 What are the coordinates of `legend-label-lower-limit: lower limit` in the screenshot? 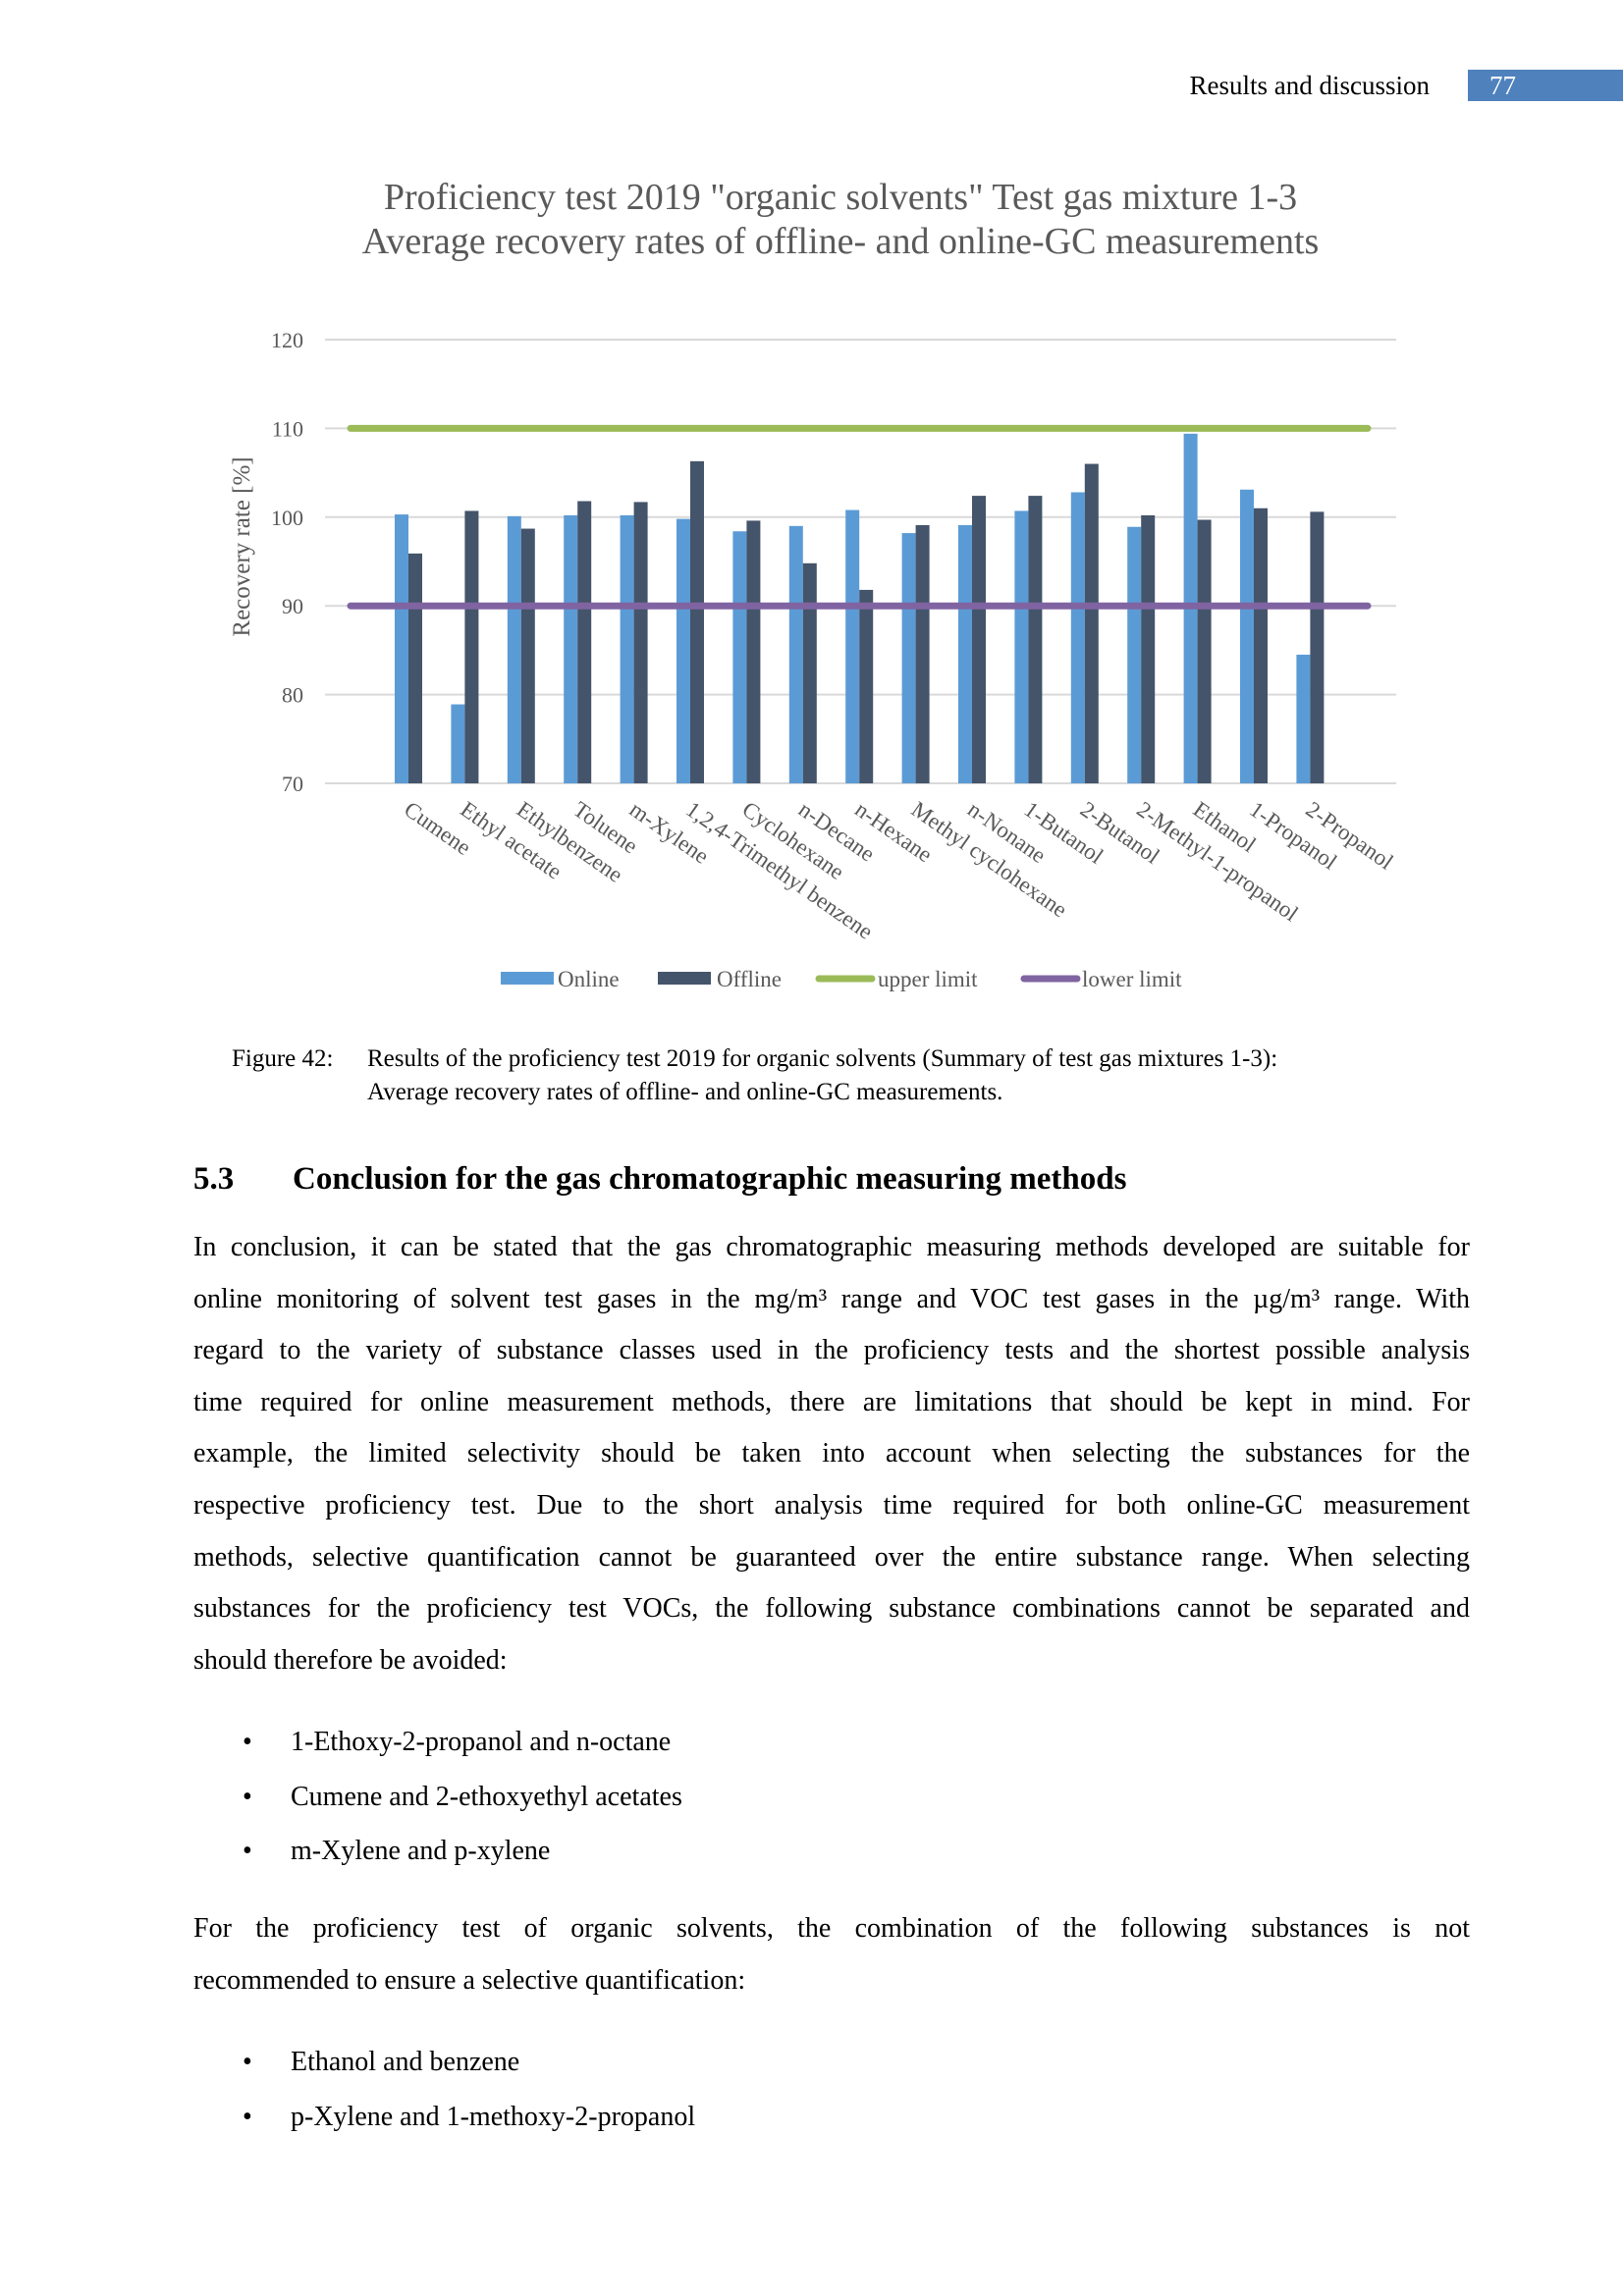 It's located at (1132, 979).